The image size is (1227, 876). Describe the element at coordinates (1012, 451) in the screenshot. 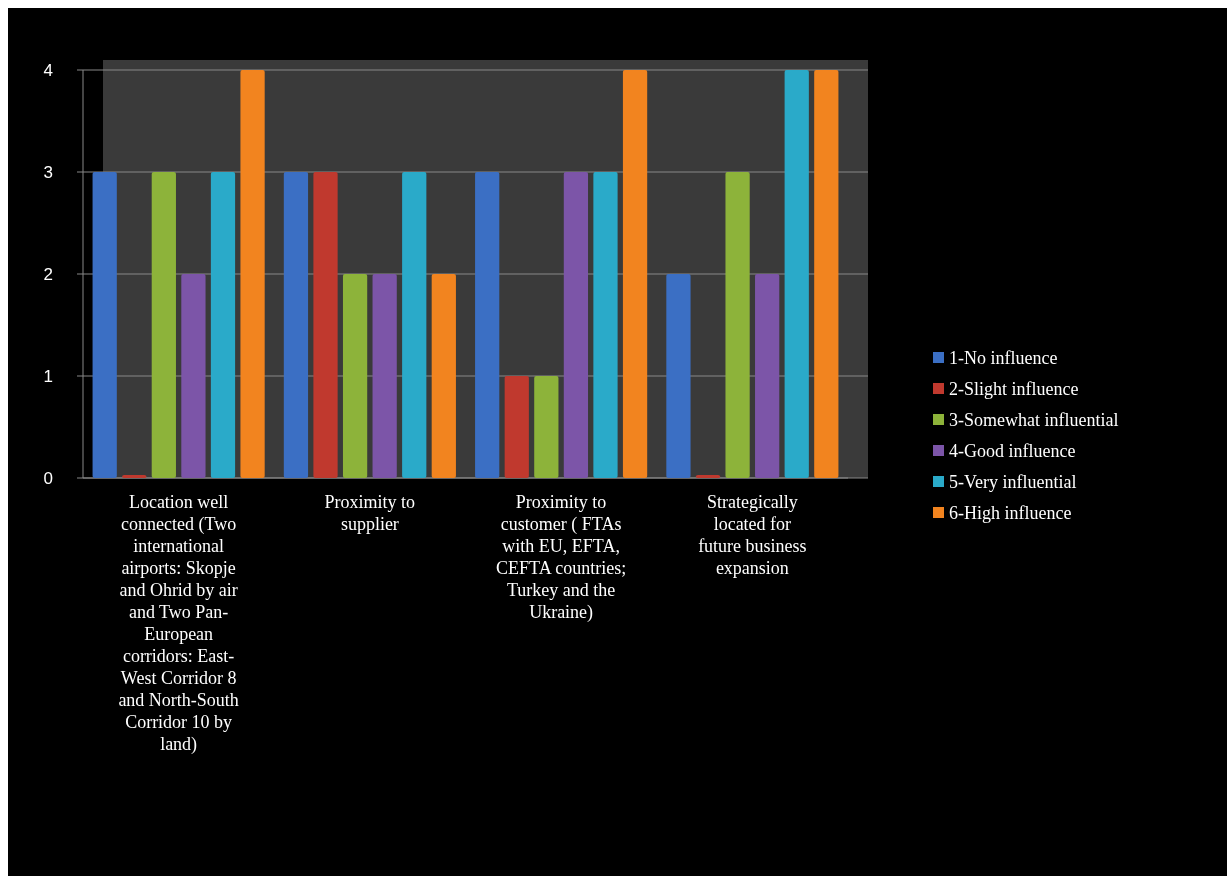

I see `legend-label: 4-Good influence` at that location.